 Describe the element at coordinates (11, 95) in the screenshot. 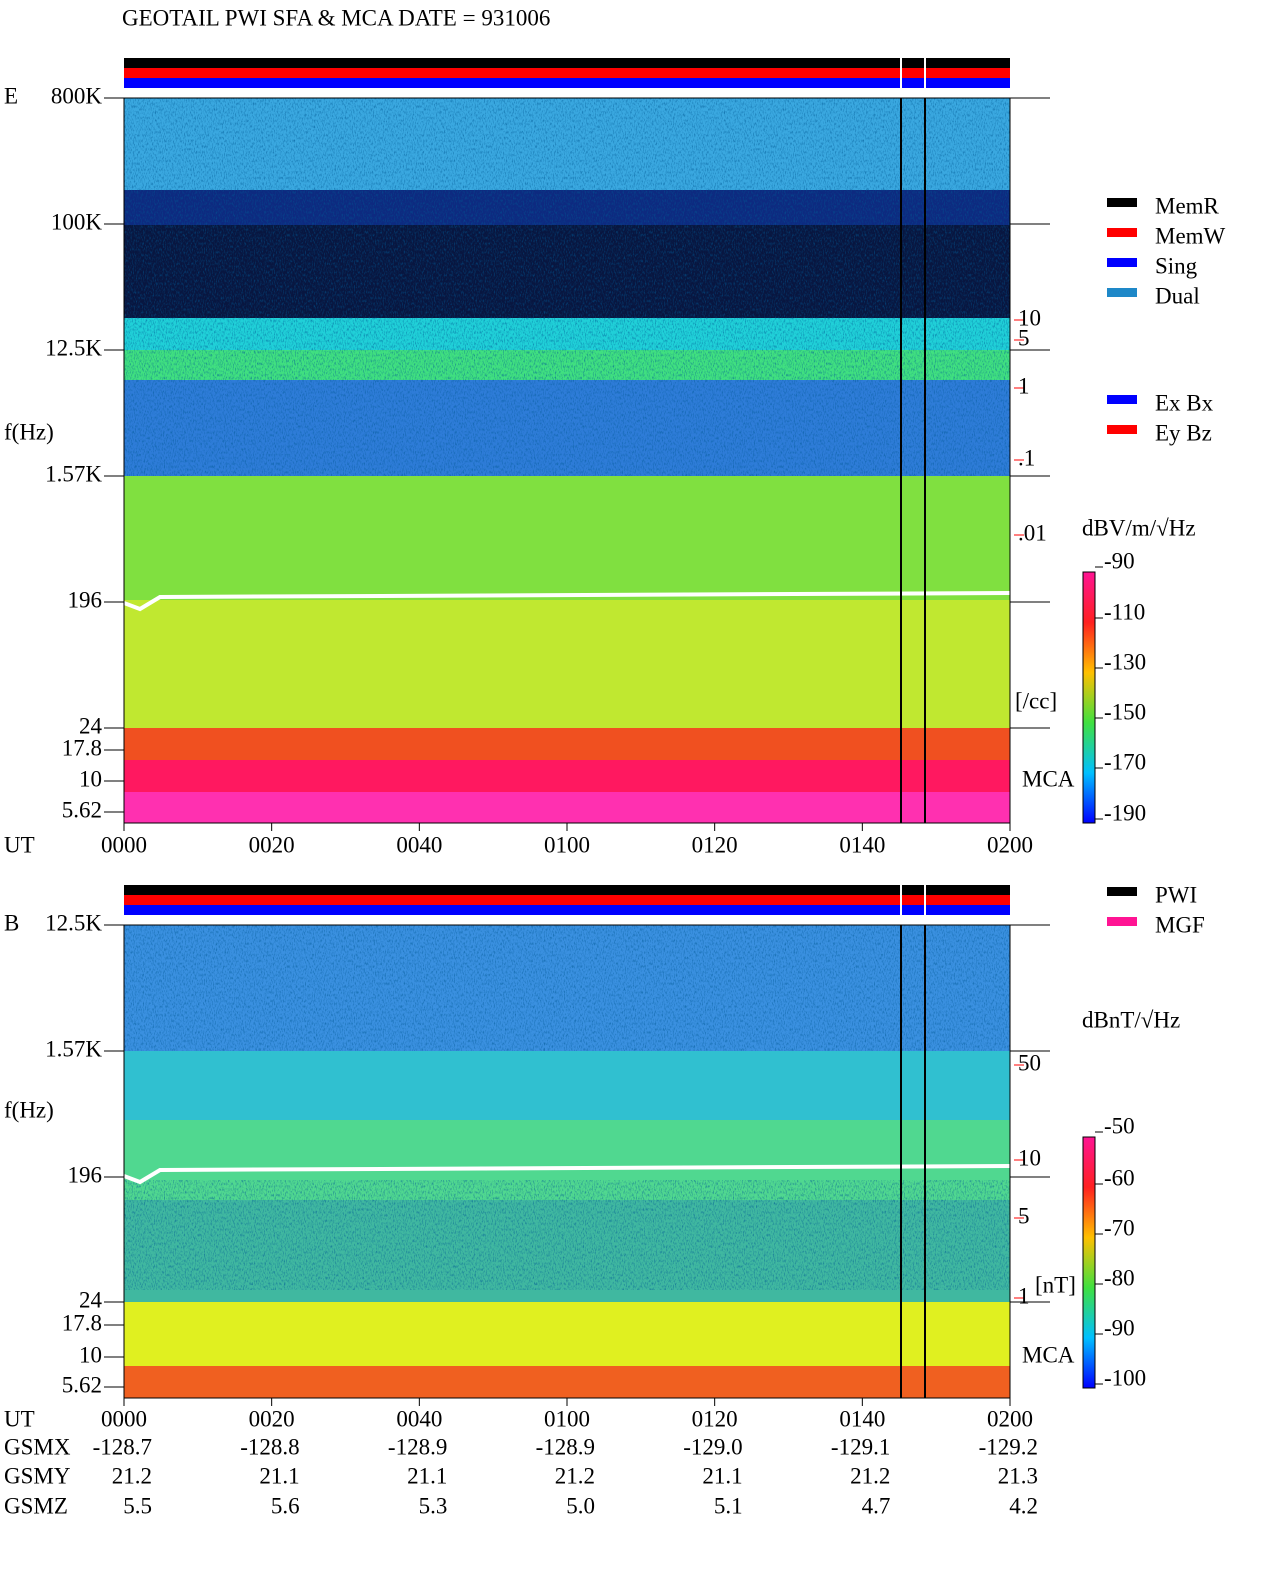

I see `panel-label: E` at that location.